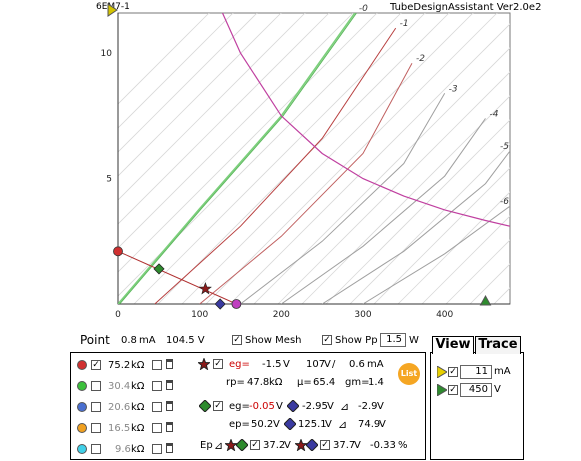  What do you see at coordinates (218, 406) in the screenshot?
I see `diamond-checkbox: ✓` at bounding box center [218, 406].